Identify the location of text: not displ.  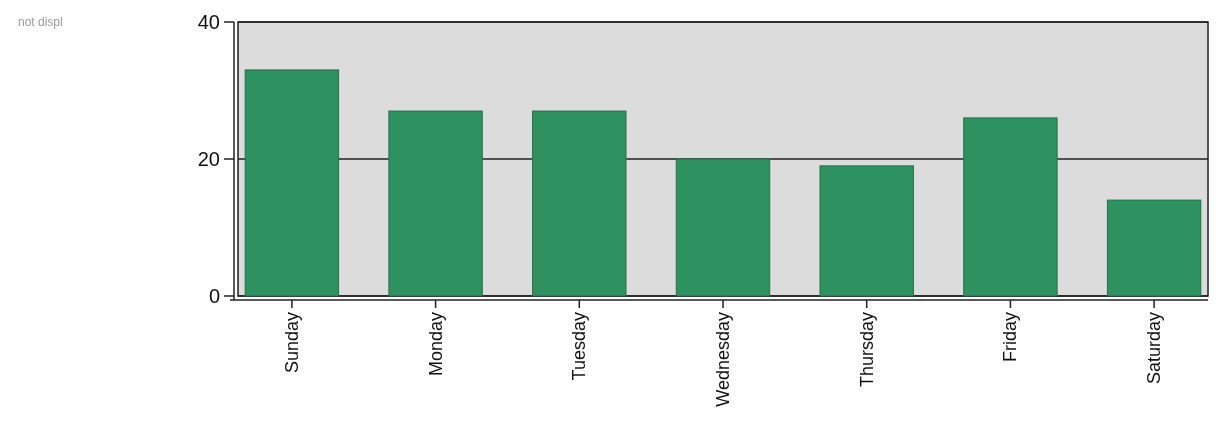
(40, 22).